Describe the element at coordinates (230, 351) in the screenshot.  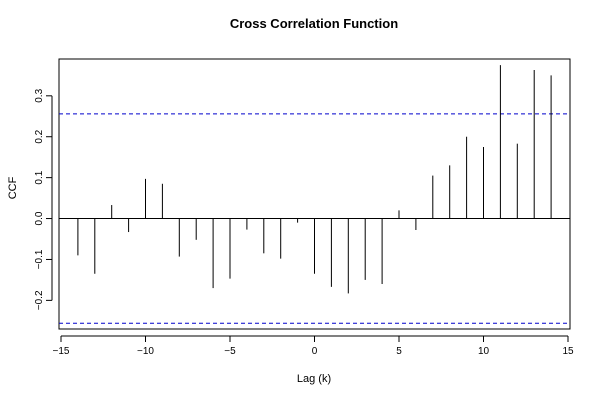
I see `x-tick-label: −5` at that location.